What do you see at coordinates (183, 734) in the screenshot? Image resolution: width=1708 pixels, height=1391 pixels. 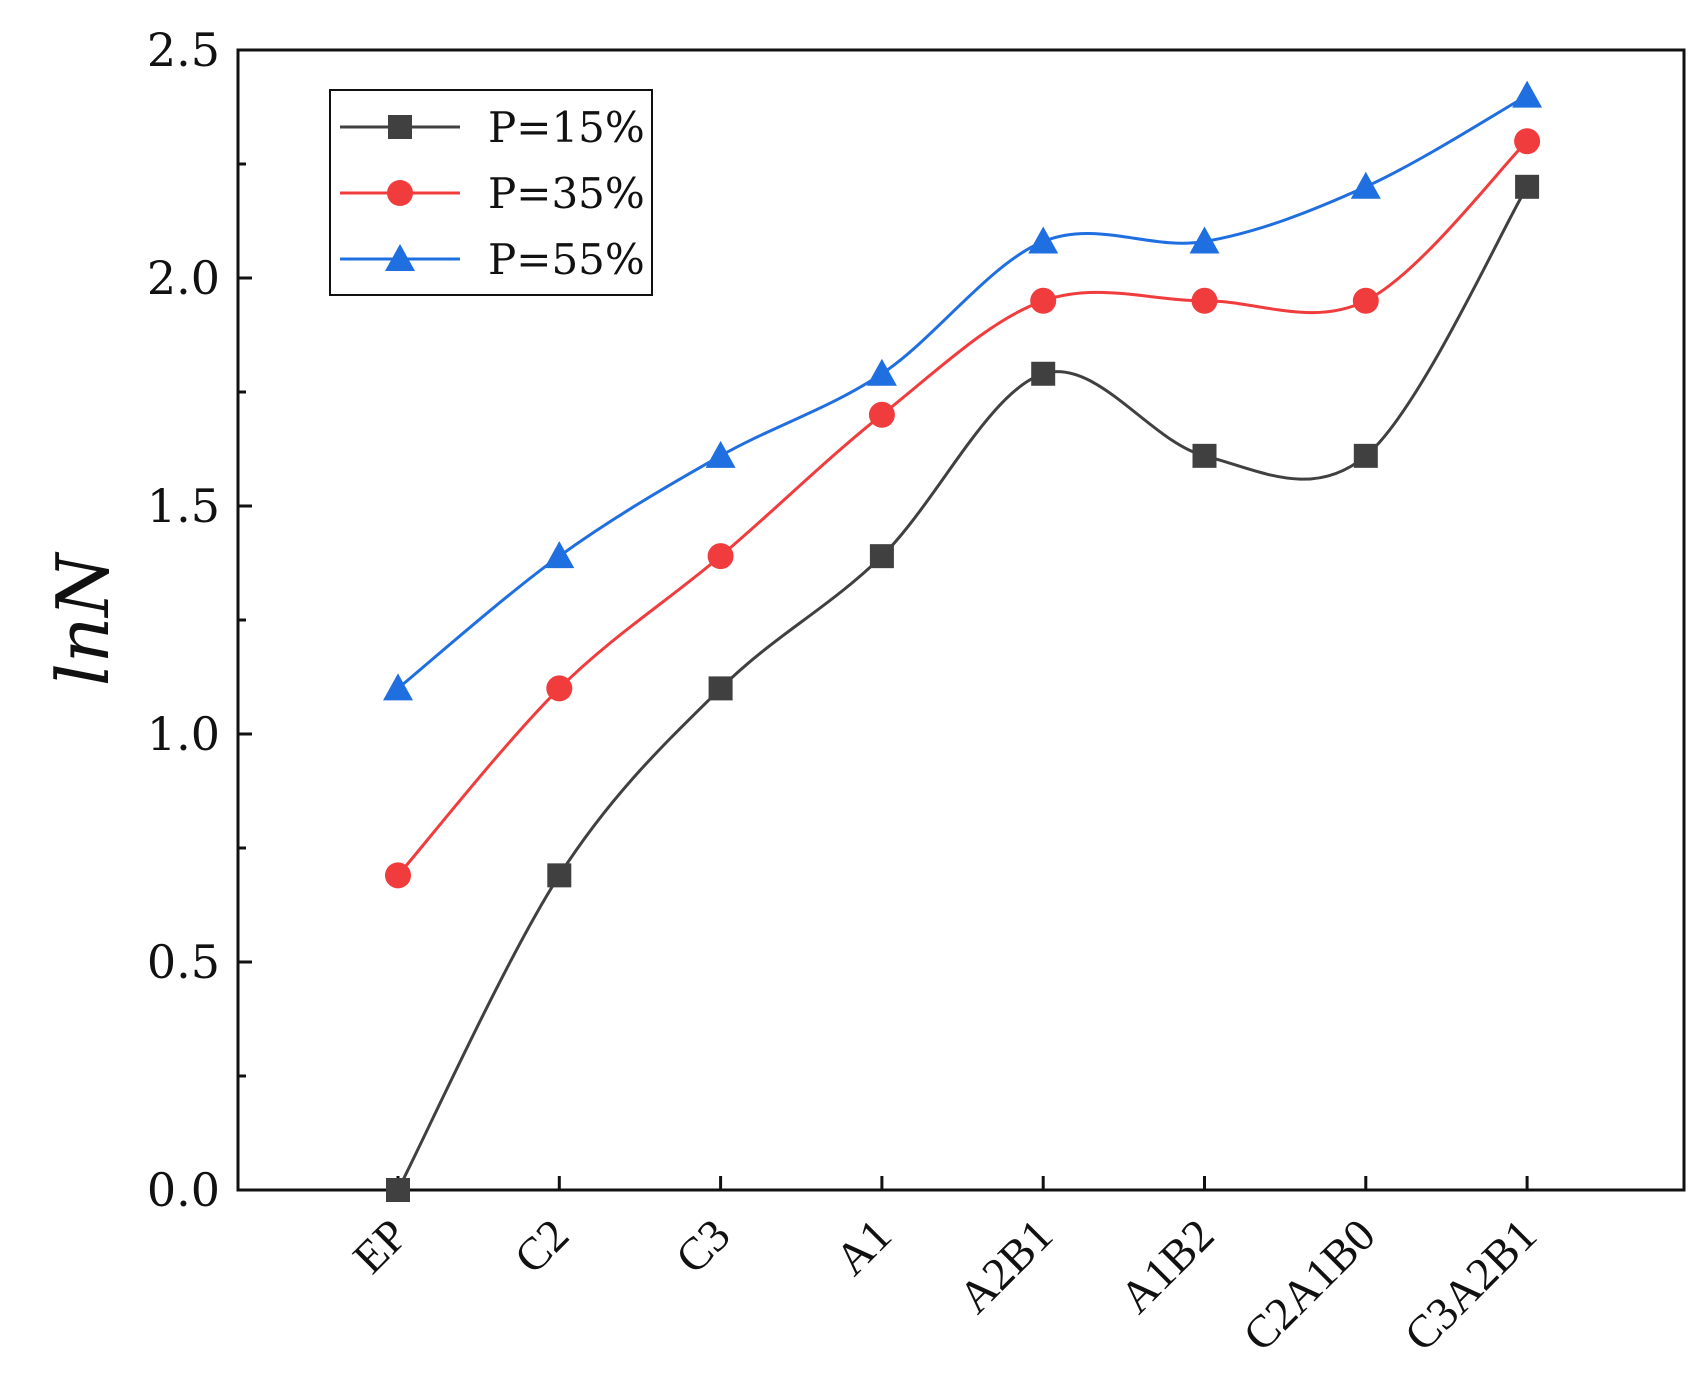 I see `y-tick-label: 1.0` at bounding box center [183, 734].